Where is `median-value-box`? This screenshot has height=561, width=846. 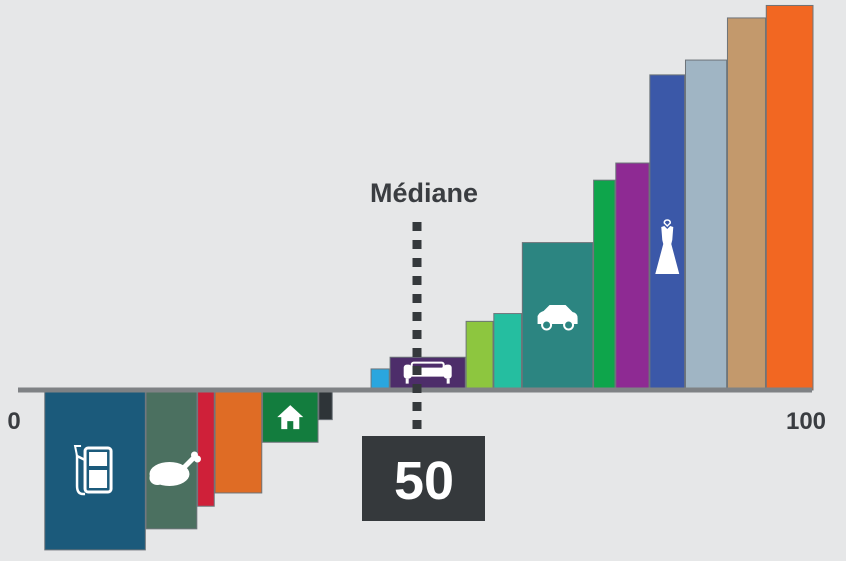 median-value-box is located at coordinates (423, 478).